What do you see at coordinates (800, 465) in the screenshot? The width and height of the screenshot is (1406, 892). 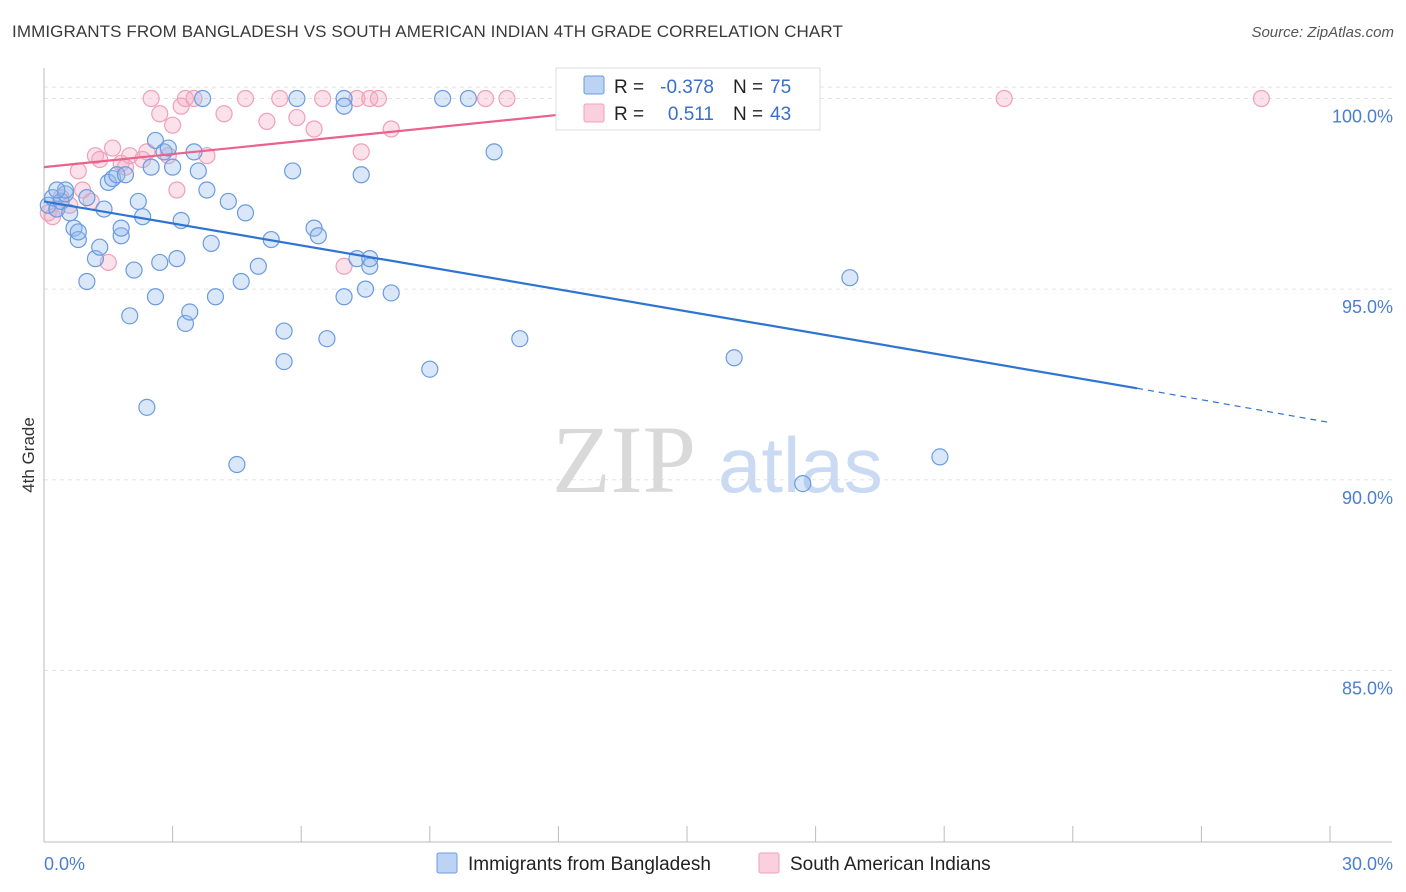 I see `watermark-atlas: atlas` at bounding box center [800, 465].